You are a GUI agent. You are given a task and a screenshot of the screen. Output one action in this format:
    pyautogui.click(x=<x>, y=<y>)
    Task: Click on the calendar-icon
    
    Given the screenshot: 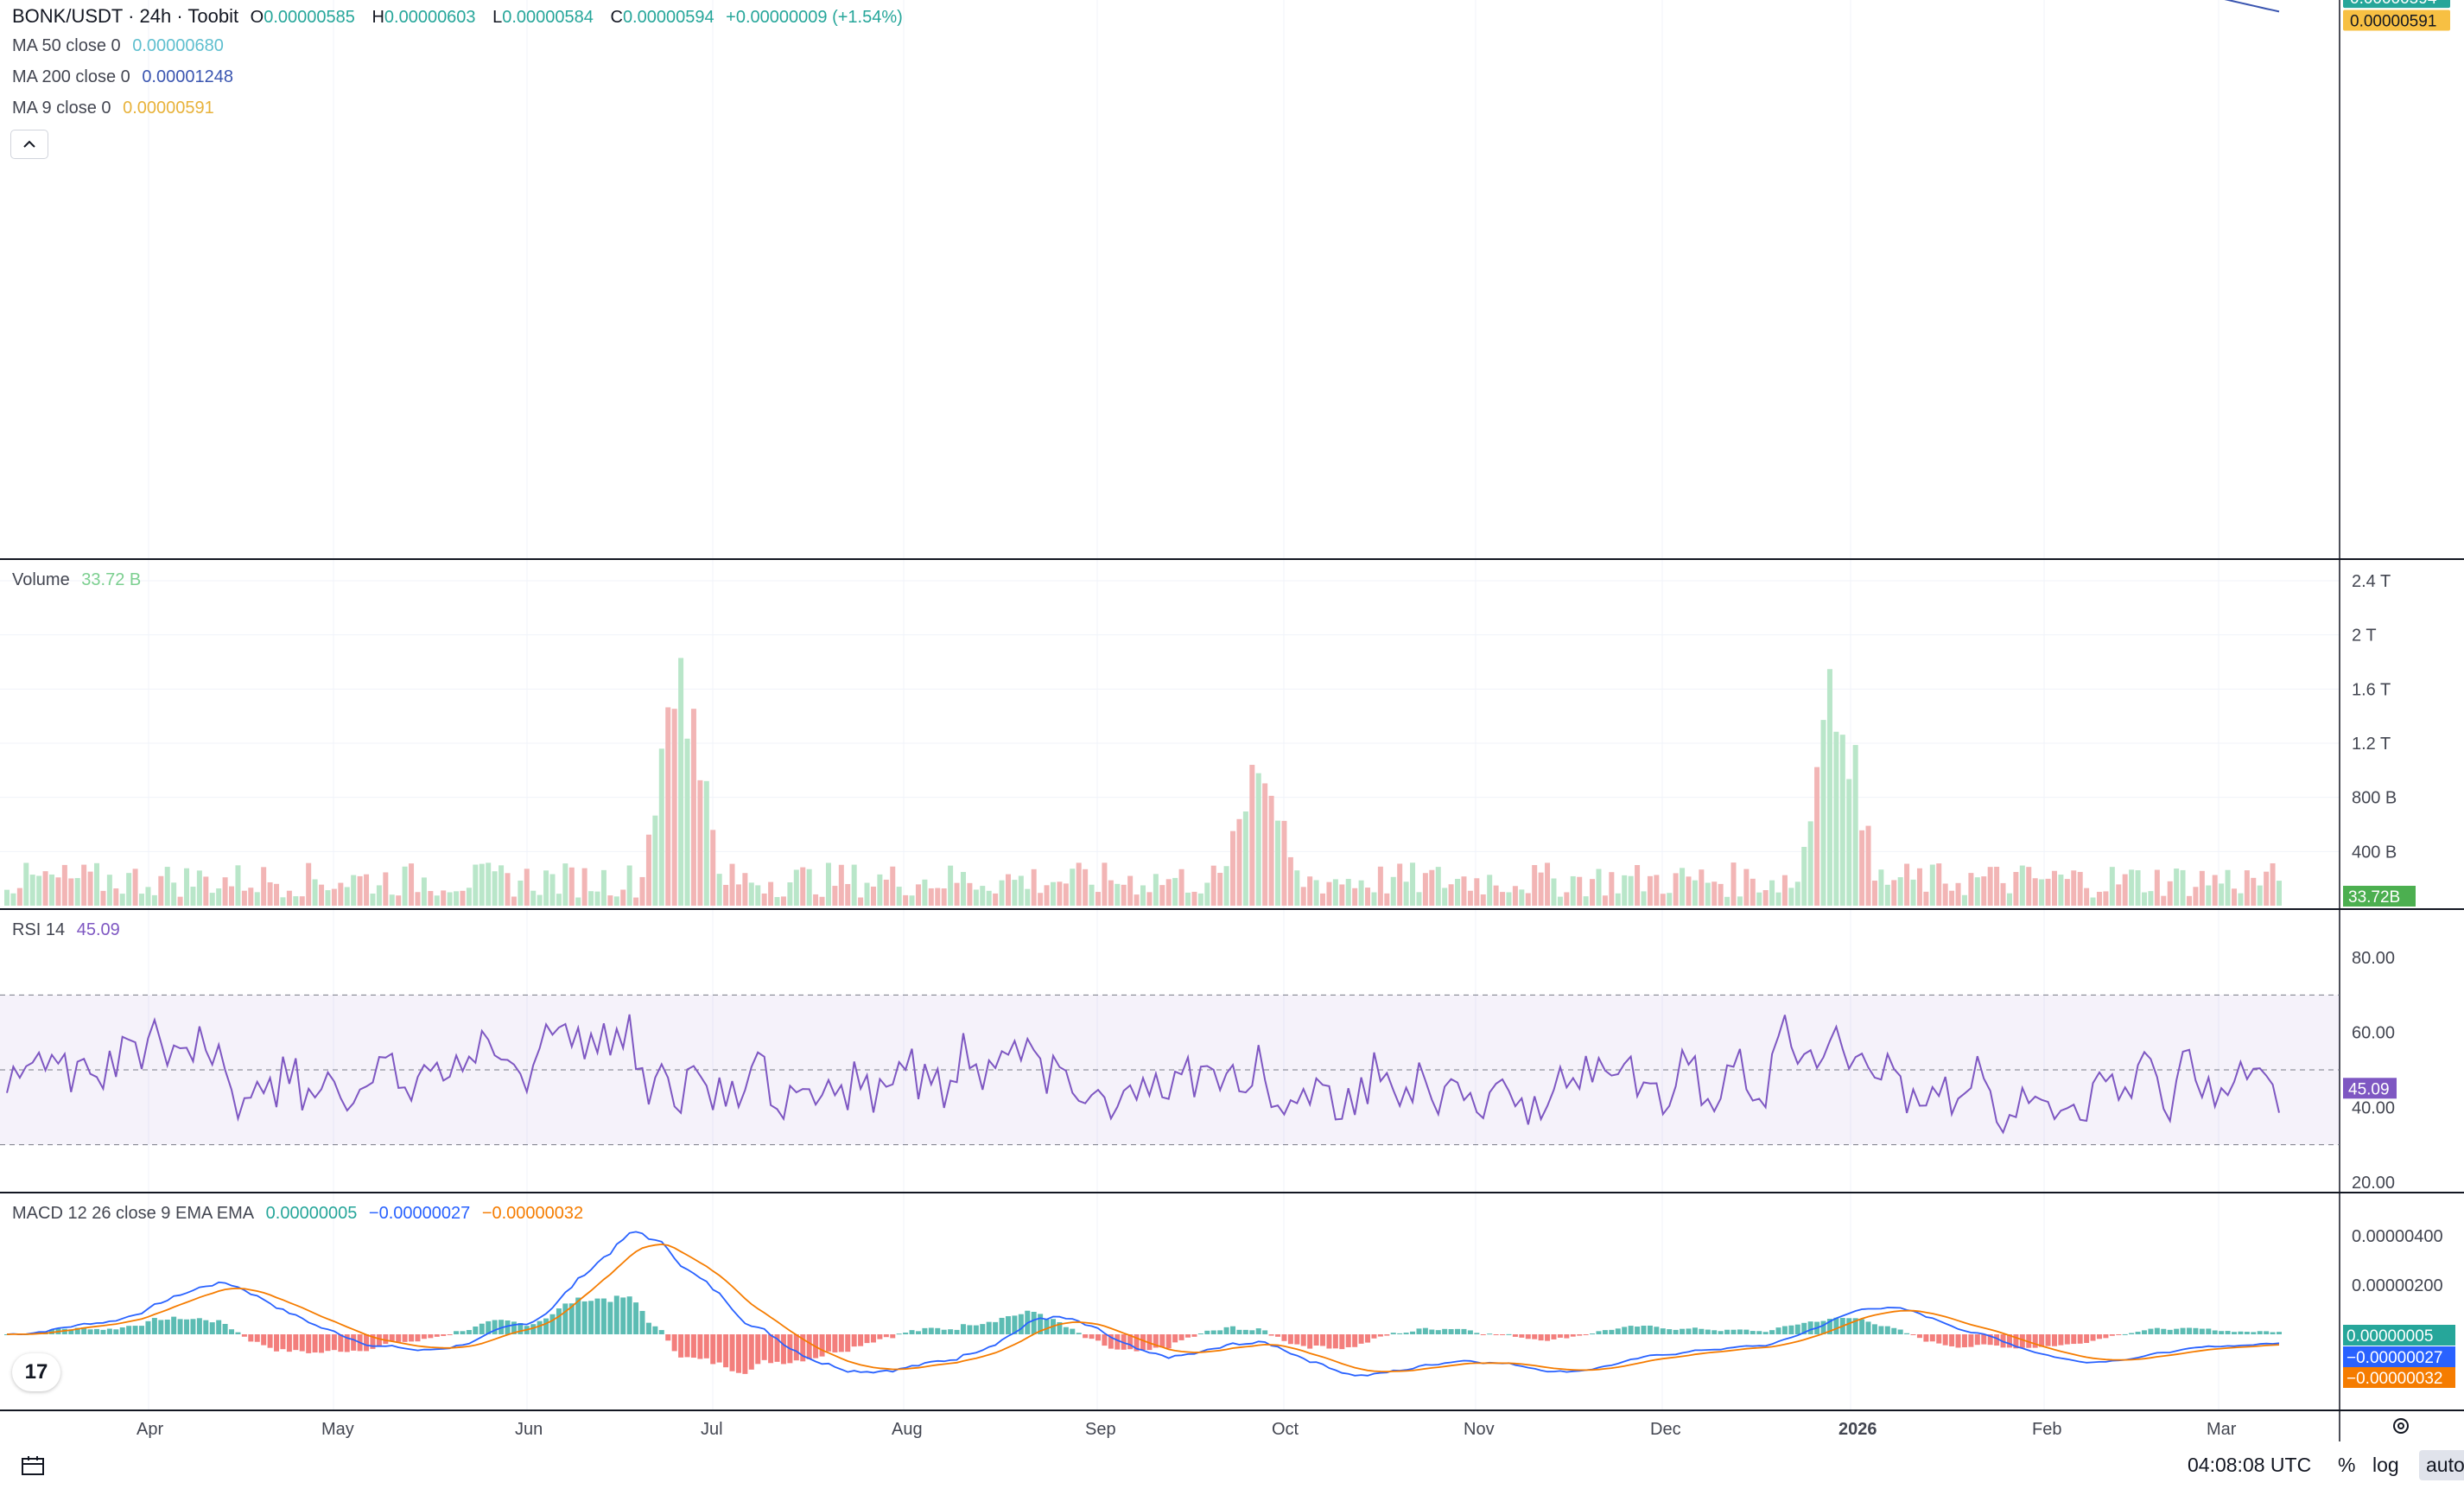 What is the action you would take?
    pyautogui.click(x=33, y=1465)
    